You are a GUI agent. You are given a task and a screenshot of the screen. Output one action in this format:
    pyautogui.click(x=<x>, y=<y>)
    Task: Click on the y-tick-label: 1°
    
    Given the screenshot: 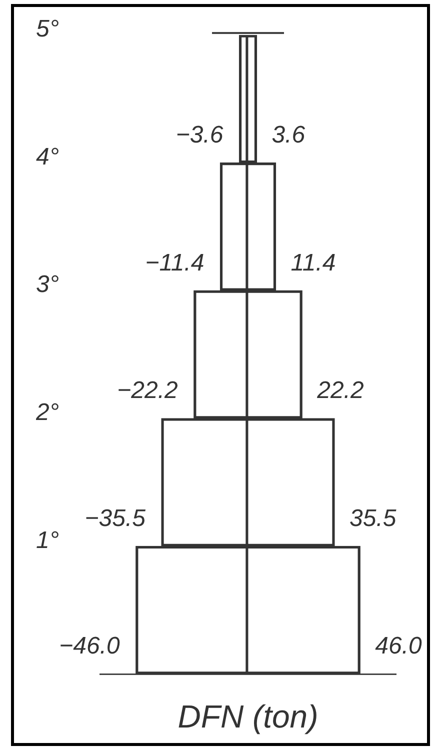 What is the action you would take?
    pyautogui.click(x=48, y=540)
    